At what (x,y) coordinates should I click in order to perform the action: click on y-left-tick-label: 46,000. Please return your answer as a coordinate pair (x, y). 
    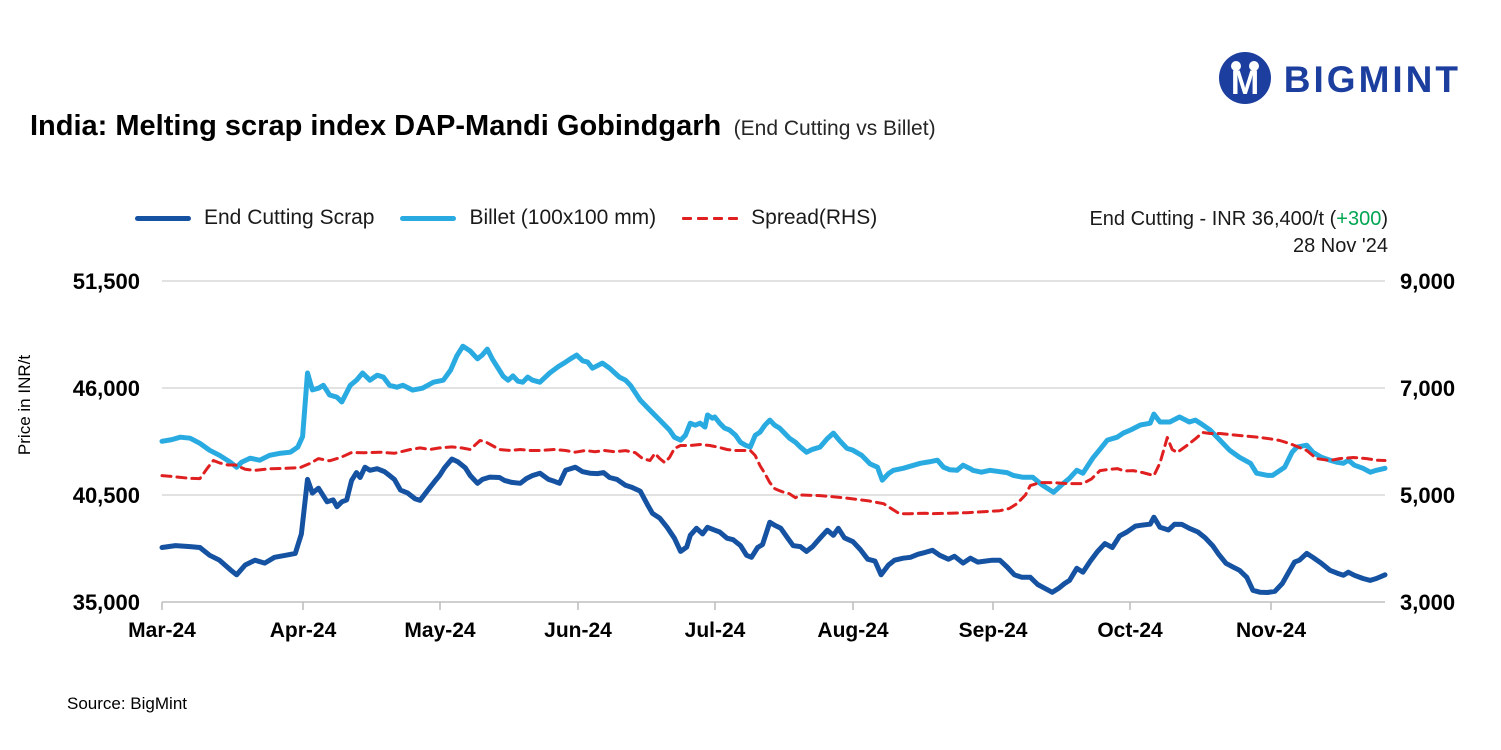
    Looking at the image, I should click on (106, 388).